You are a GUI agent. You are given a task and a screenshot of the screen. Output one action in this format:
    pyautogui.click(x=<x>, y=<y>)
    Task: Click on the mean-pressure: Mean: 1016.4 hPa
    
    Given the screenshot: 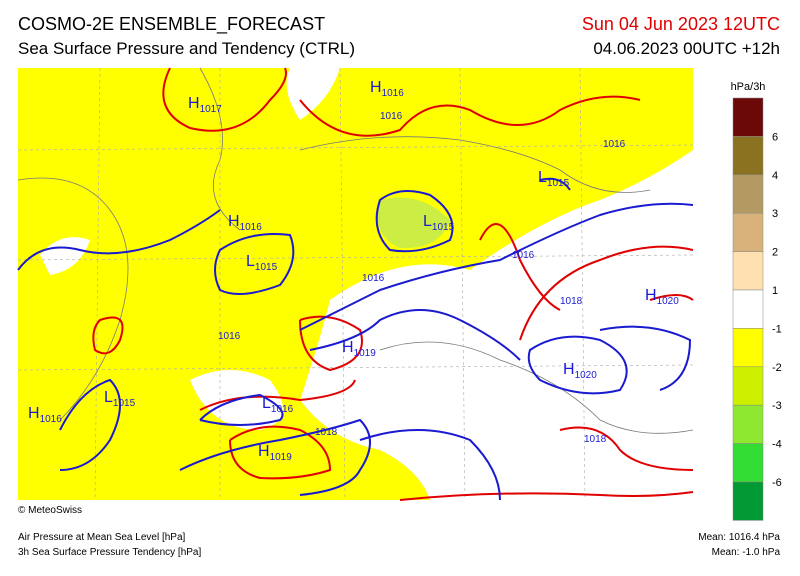 What is the action you would take?
    pyautogui.click(x=739, y=537)
    